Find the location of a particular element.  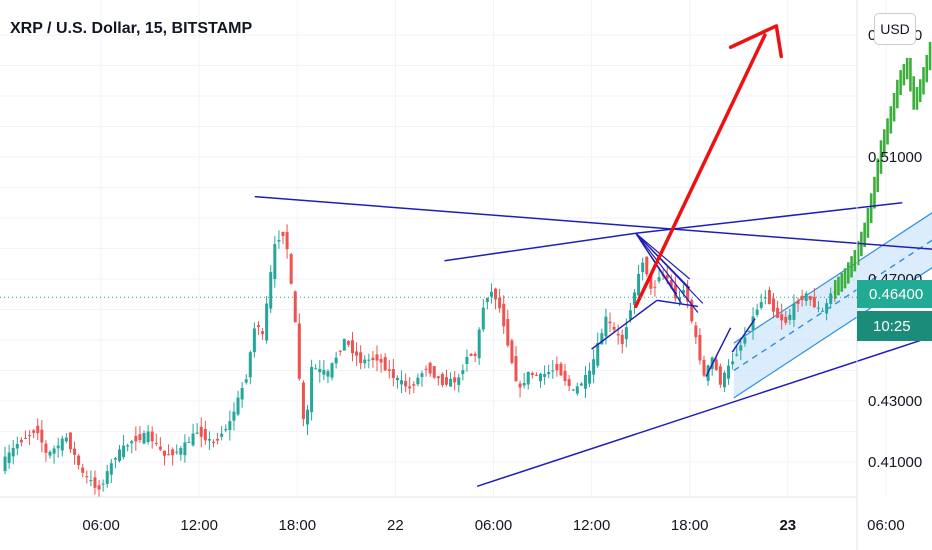

arrow-shaft is located at coordinates (700, 171).